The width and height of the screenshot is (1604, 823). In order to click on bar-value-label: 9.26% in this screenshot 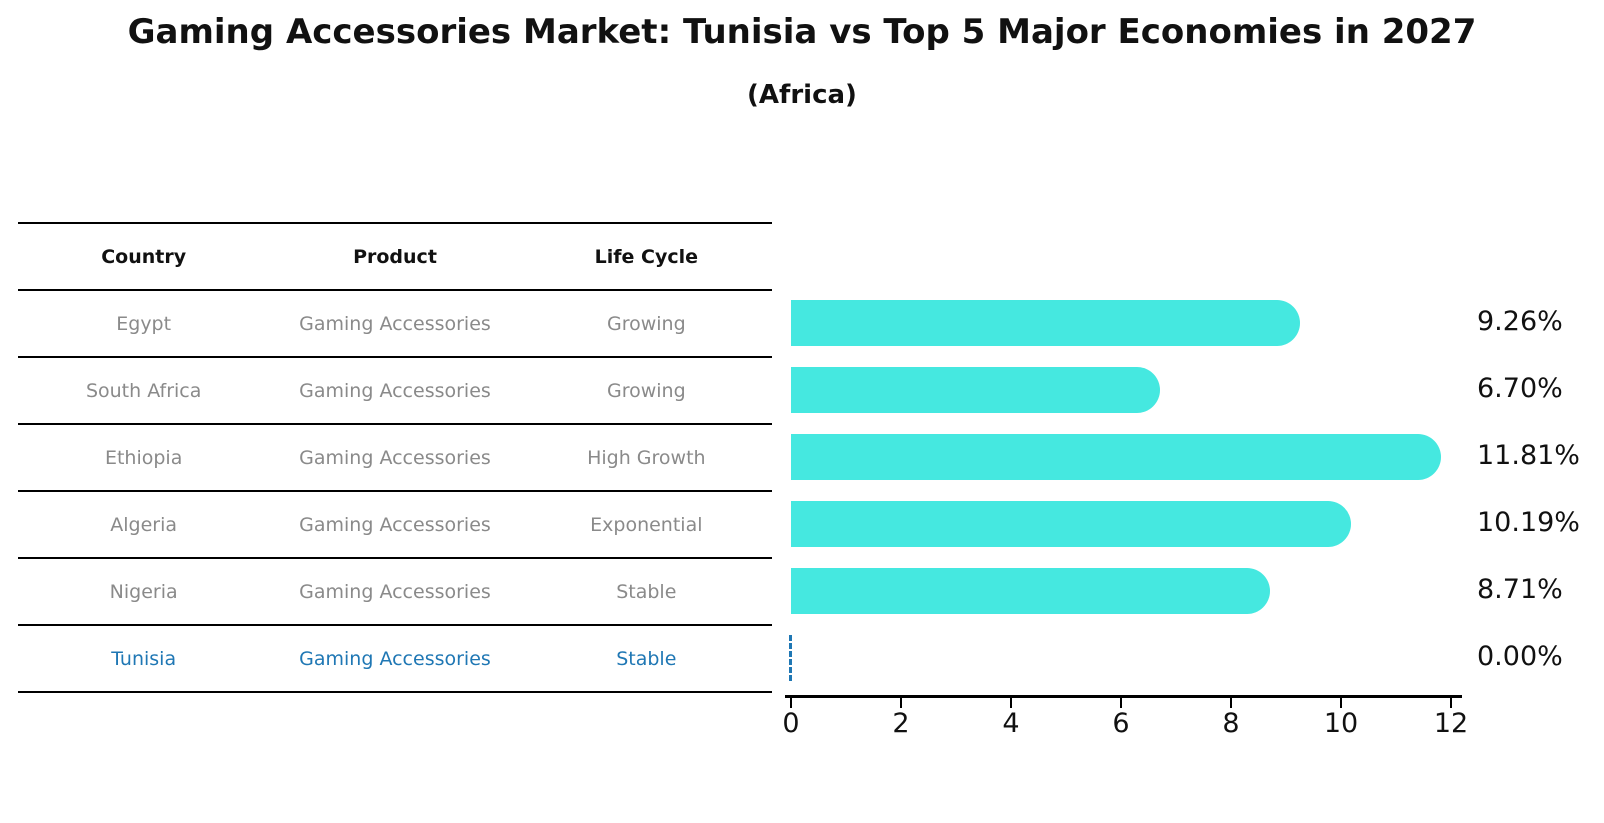, I will do `click(1520, 321)`.